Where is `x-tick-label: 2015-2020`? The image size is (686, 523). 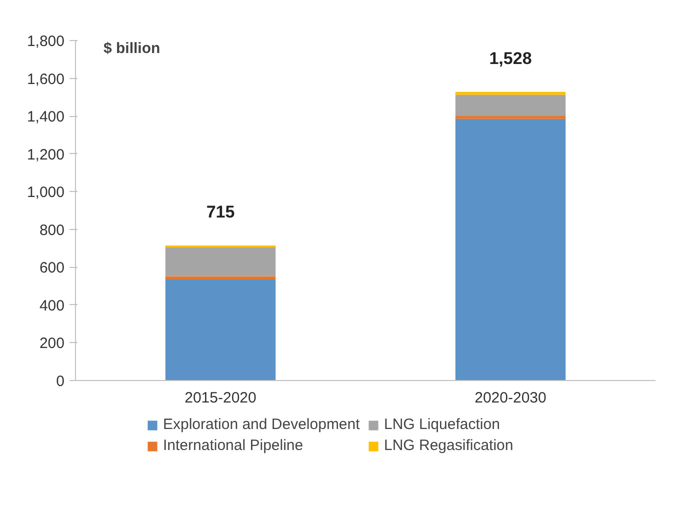
x-tick-label: 2015-2020 is located at coordinates (220, 398).